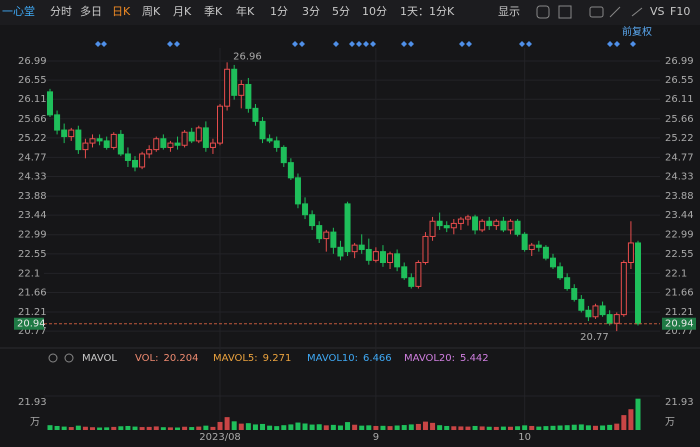 The height and width of the screenshot is (447, 700). What do you see at coordinates (637, 31) in the screenshot?
I see `adjust-button: 前复权` at bounding box center [637, 31].